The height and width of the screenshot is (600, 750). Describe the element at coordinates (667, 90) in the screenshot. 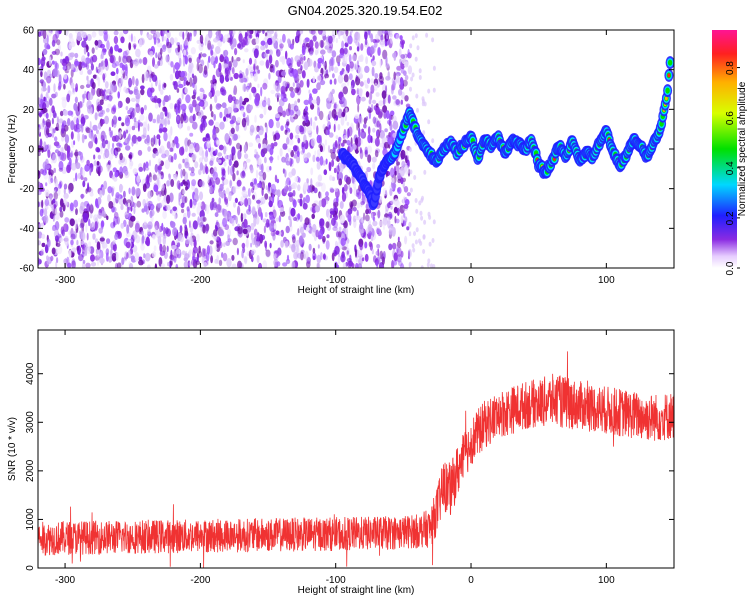

I see `ridge-core` at that location.